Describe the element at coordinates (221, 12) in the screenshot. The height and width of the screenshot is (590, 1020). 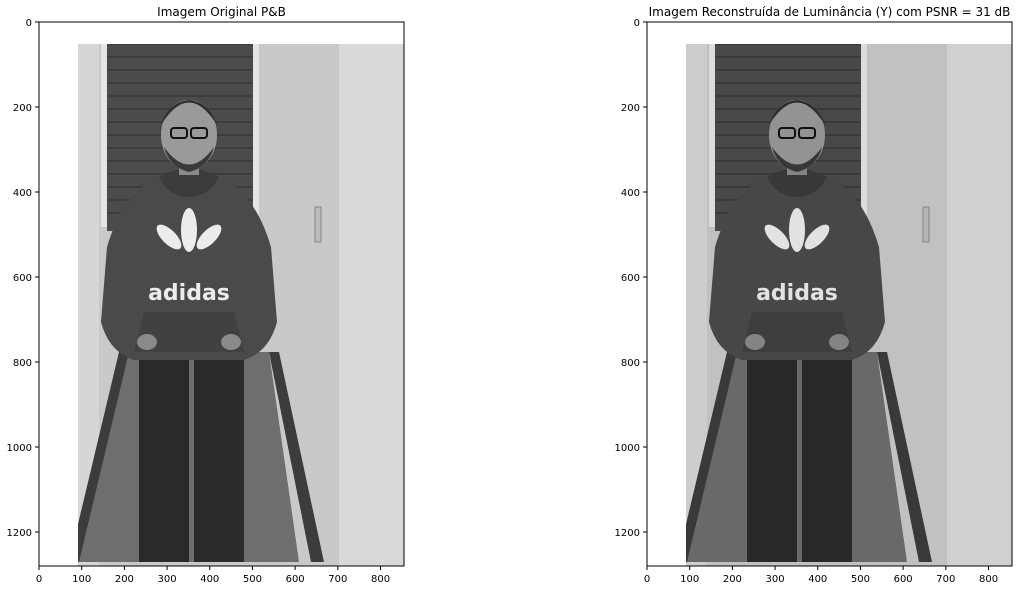
I see `left-figure-title: Imagem Original P&B` at that location.